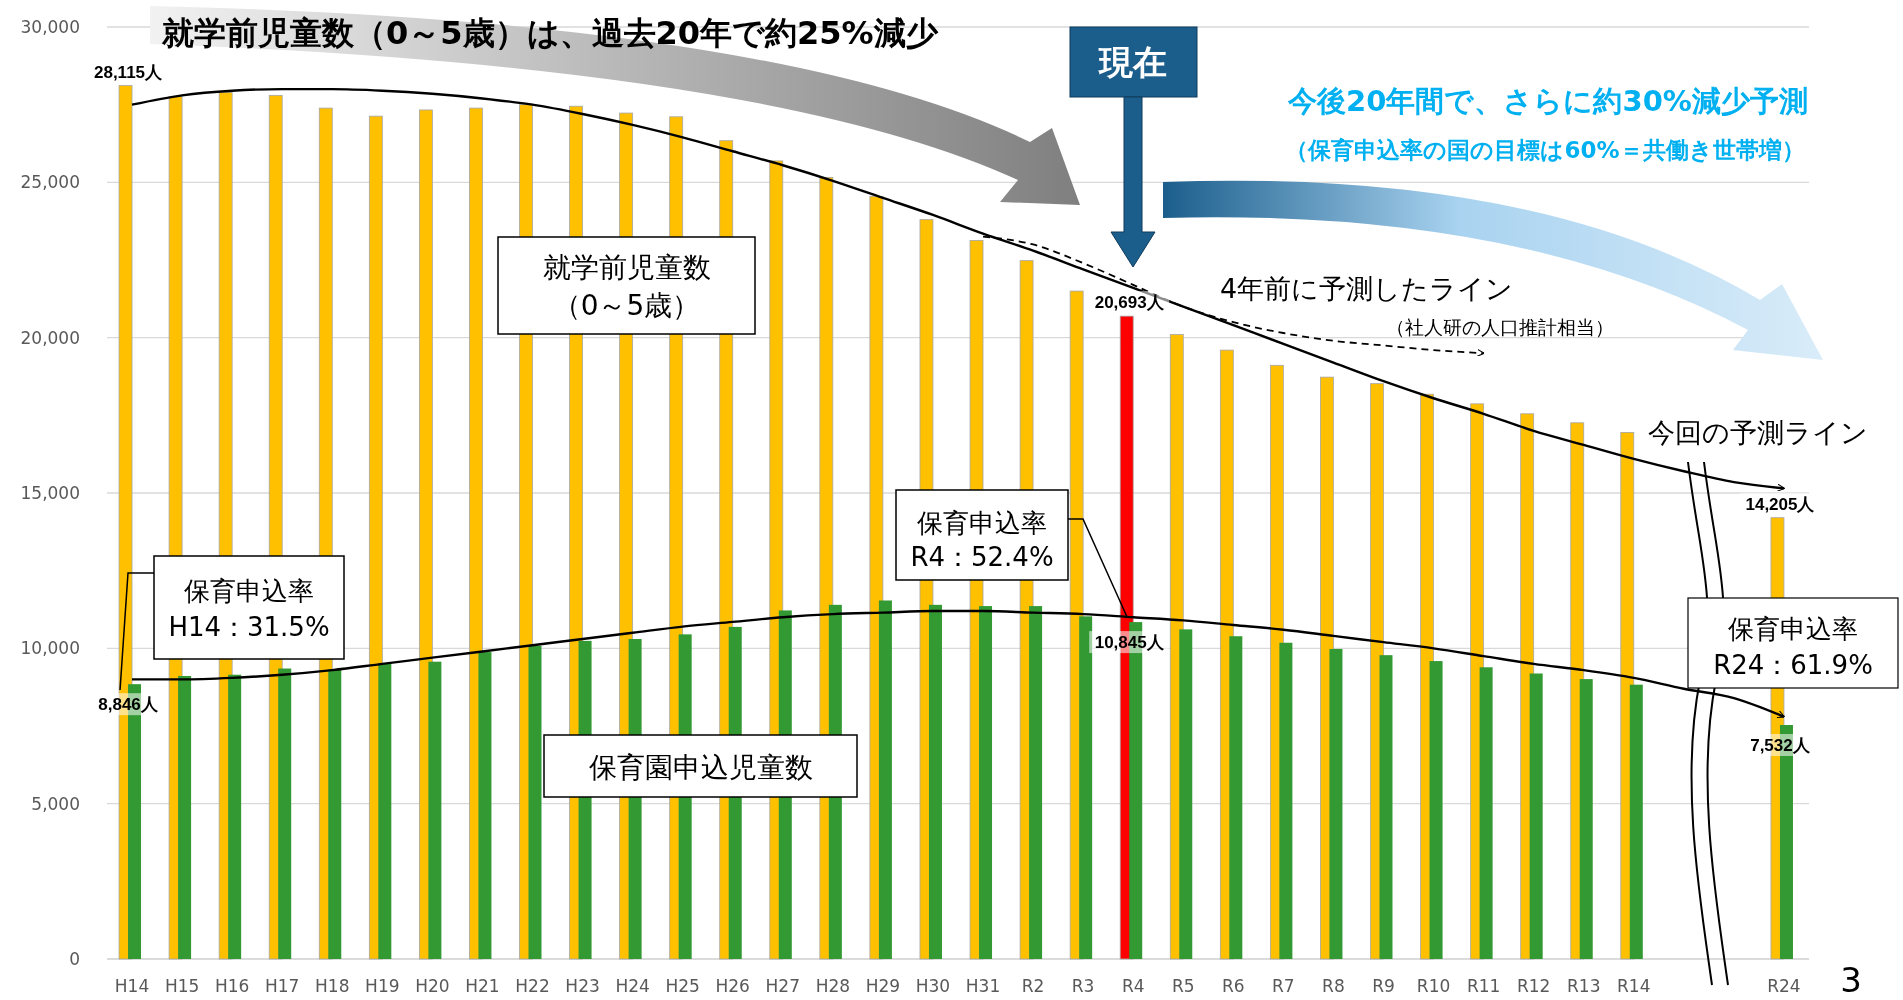 This screenshot has width=1903, height=1000. I want to click on series-label: 保育園申込児童数, so click(700, 767).